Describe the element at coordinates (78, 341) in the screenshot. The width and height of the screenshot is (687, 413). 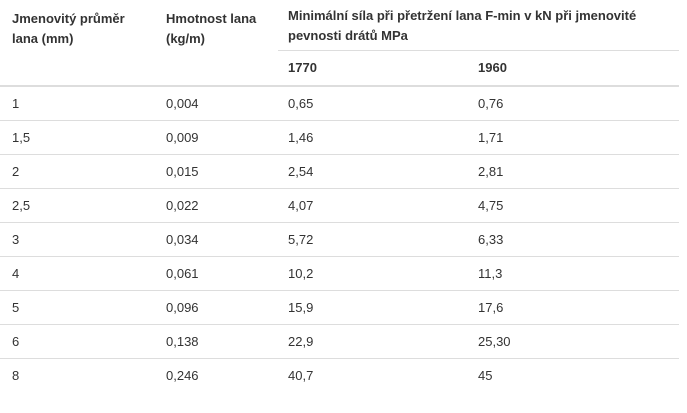
I see `cell-diameter: 6` at that location.